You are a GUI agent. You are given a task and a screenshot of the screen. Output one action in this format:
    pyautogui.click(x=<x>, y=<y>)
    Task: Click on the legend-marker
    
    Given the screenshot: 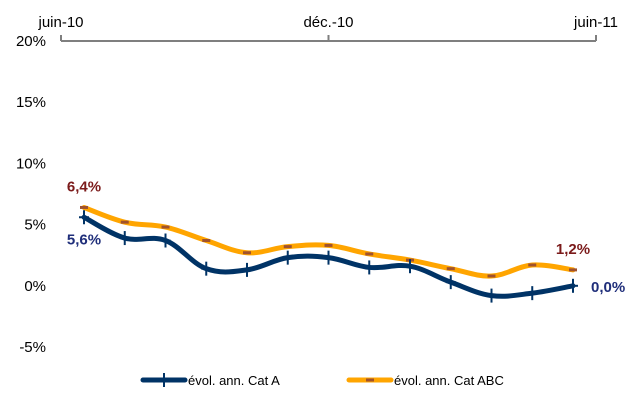 What is the action you would take?
    pyautogui.click(x=370, y=380)
    